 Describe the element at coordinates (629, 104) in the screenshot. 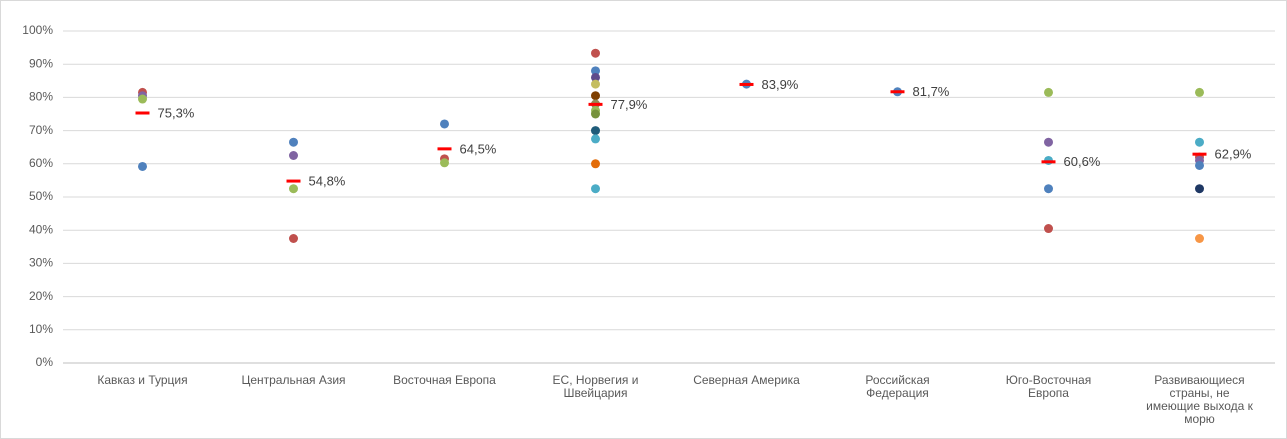

I see `mean-label: 77,9%` at that location.